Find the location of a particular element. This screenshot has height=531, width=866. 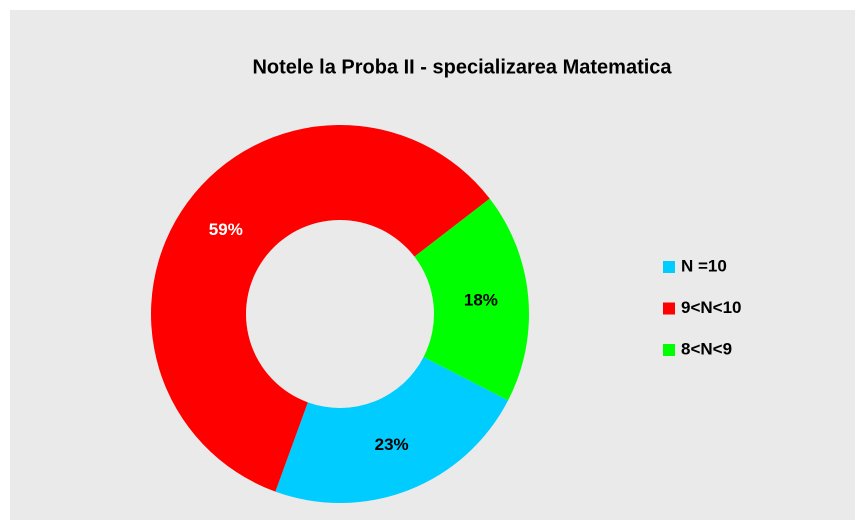

data-label: 18% is located at coordinates (481, 300).